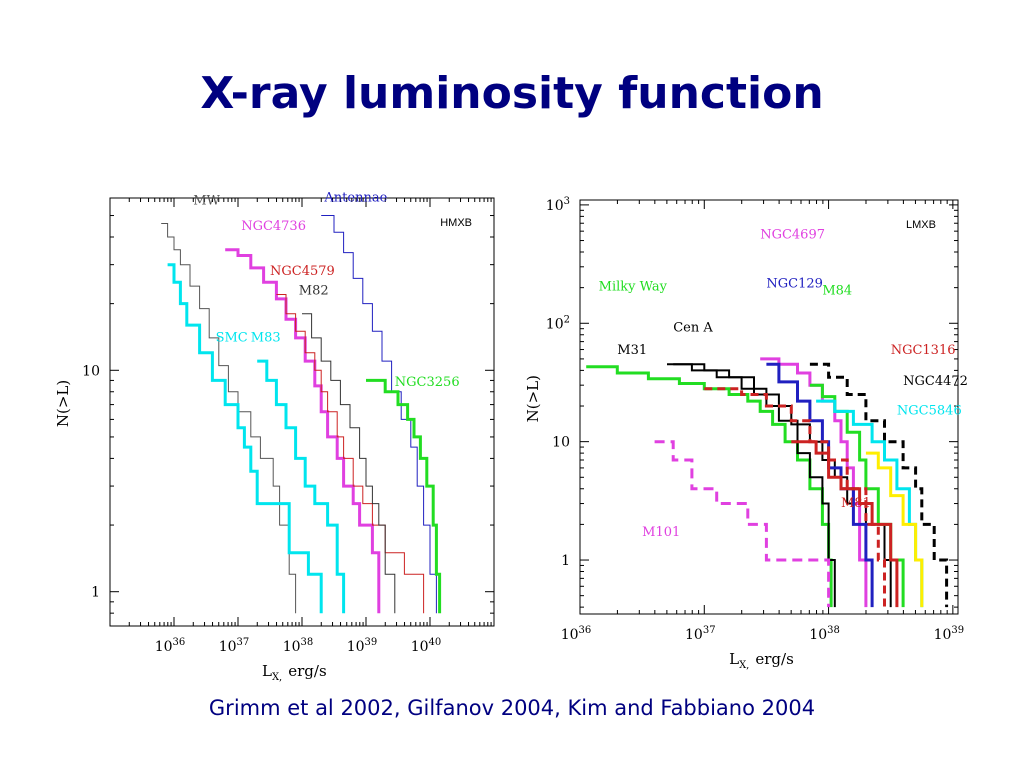  I want to click on series-line-milky-way, so click(709, 486).